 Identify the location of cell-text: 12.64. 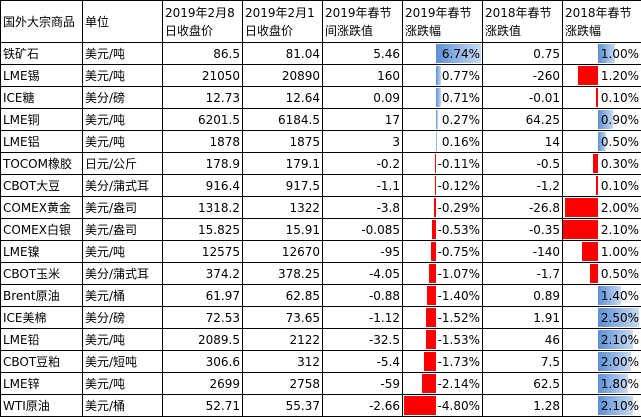
(302, 97).